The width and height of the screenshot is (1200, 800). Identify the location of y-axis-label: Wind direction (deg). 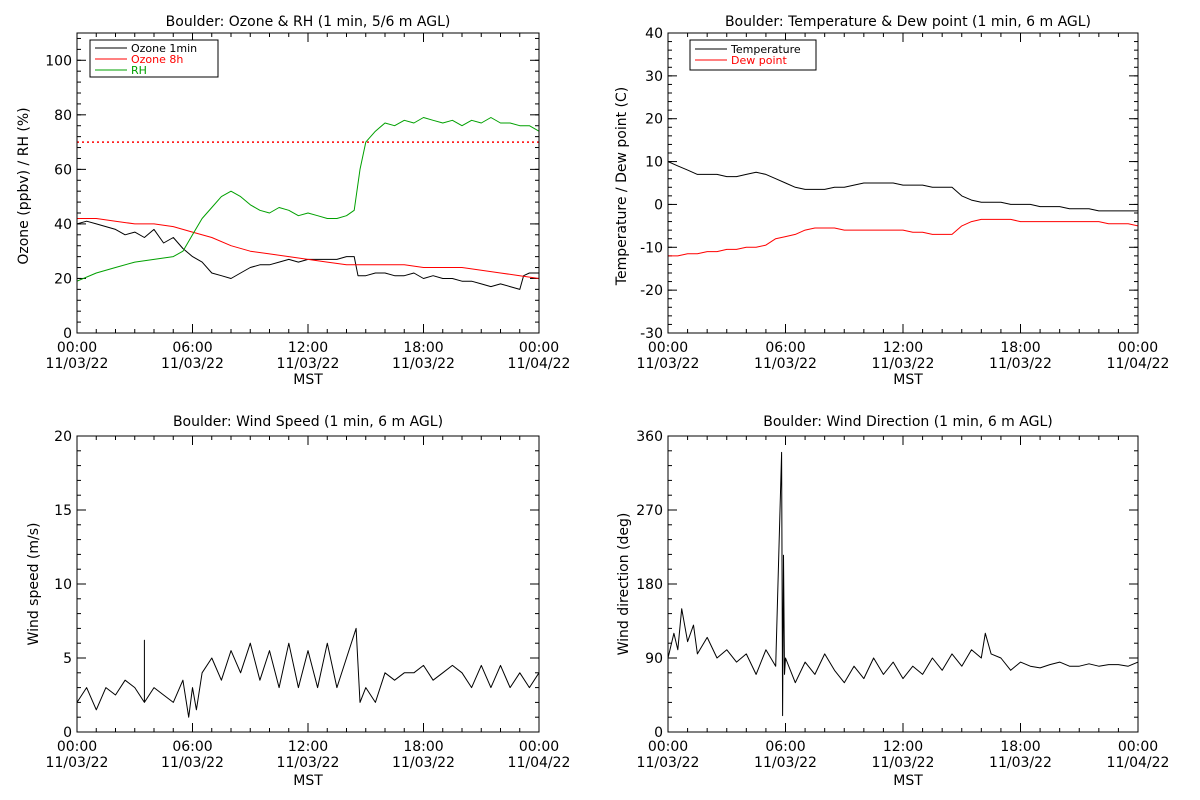
(624, 584).